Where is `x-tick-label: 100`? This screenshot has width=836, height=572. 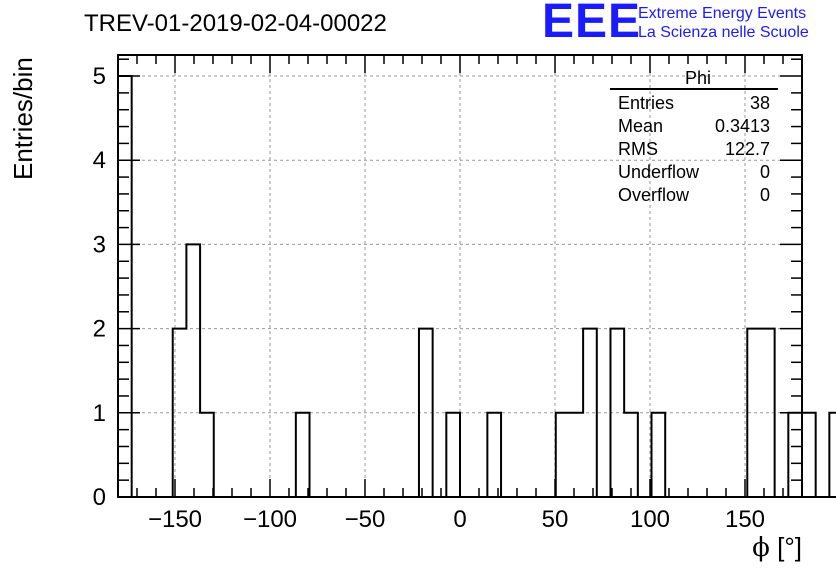
x-tick-label: 100 is located at coordinates (650, 519).